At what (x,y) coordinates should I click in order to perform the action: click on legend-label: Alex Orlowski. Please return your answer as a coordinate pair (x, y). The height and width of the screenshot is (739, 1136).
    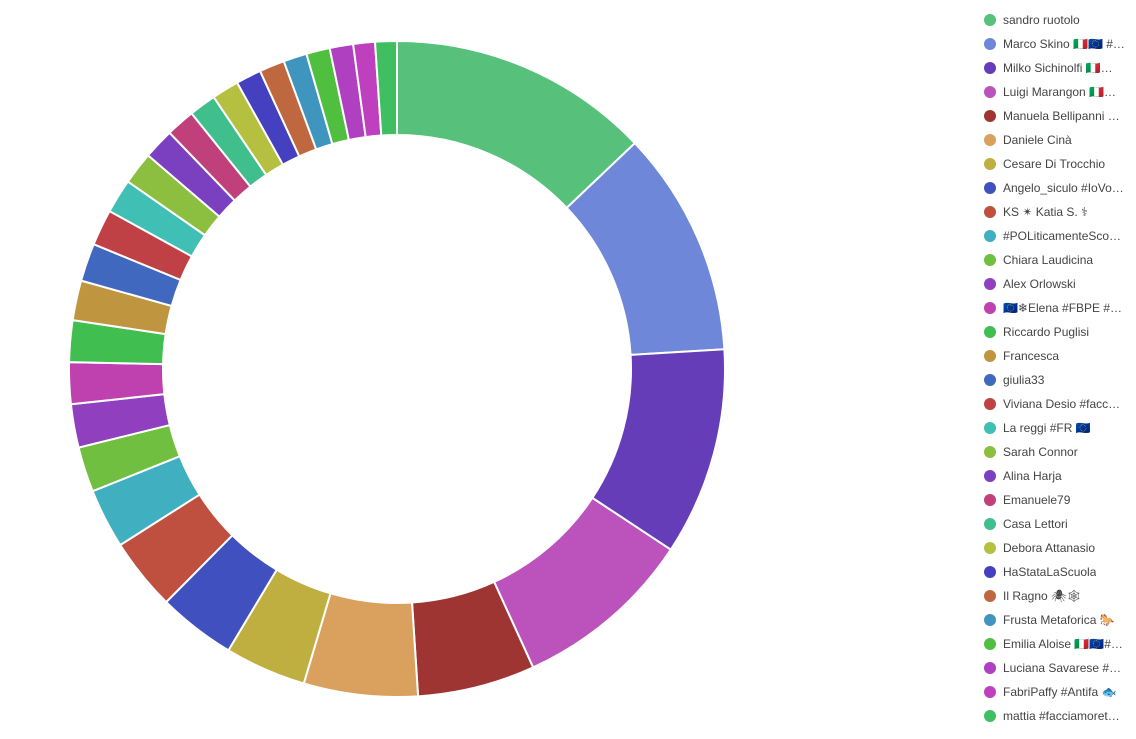
    Looking at the image, I should click on (1039, 284).